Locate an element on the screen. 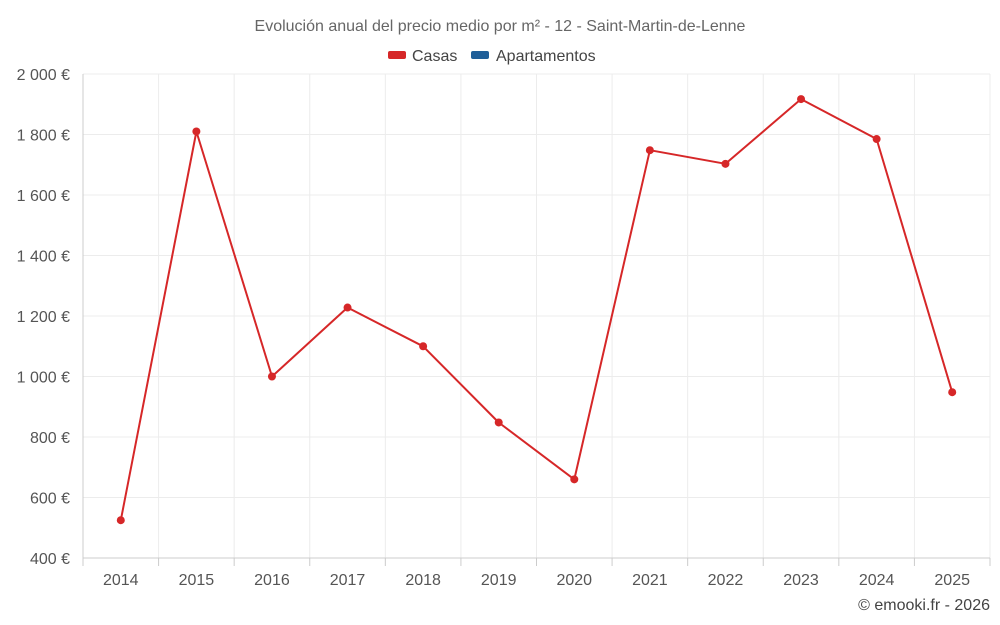 This screenshot has height=625, width=1000. data-point-casas-2017 is located at coordinates (347, 307).